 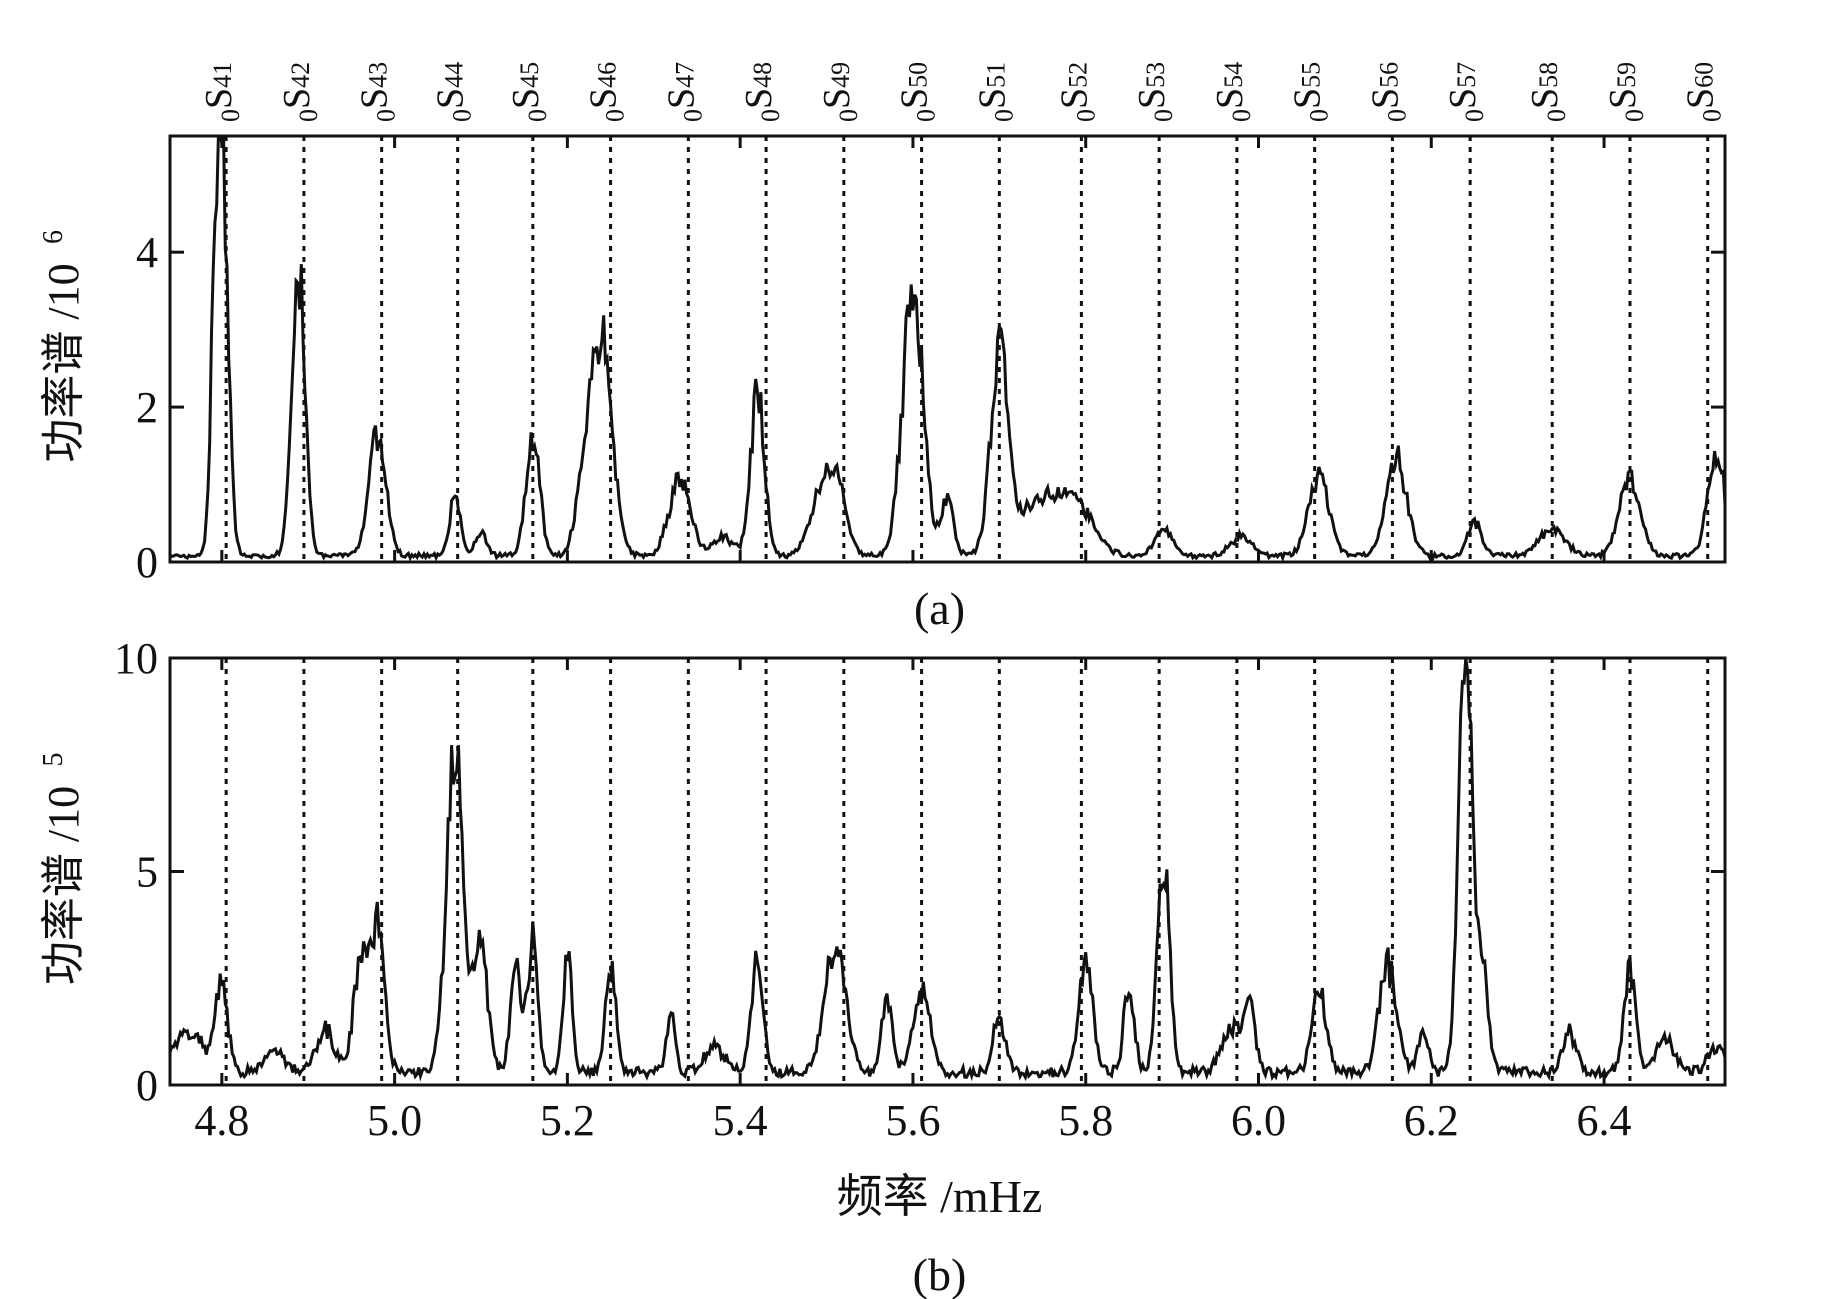 What do you see at coordinates (1431, 1120) in the screenshot?
I see `x-tick-label: 6.2` at bounding box center [1431, 1120].